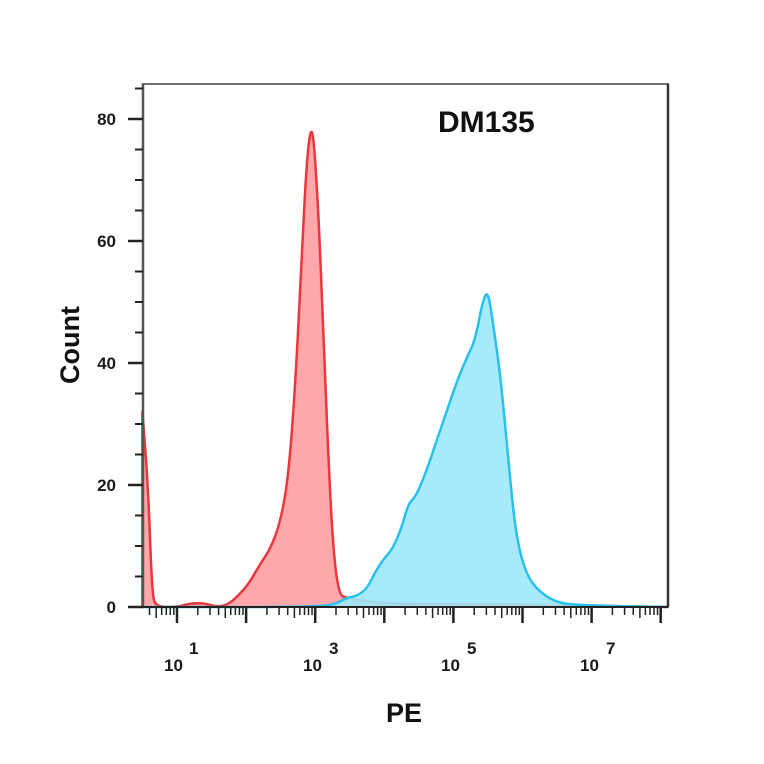 The image size is (764, 764). What do you see at coordinates (405, 615) in the screenshot?
I see `x-axis-ticks` at bounding box center [405, 615].